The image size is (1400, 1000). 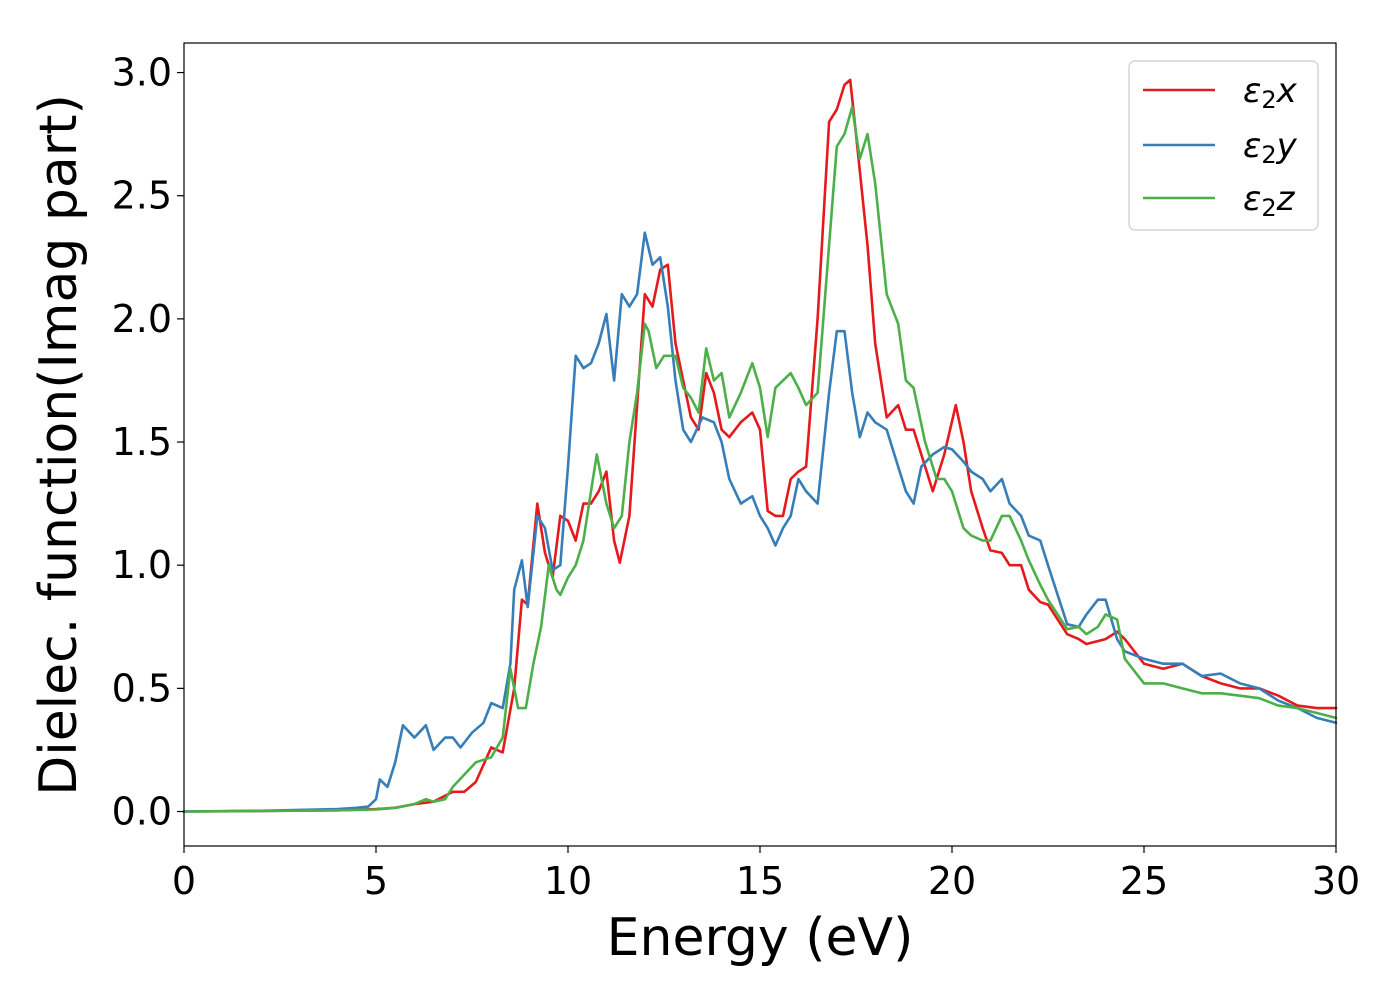 I want to click on x-tick-label: 25, so click(x=1144, y=881).